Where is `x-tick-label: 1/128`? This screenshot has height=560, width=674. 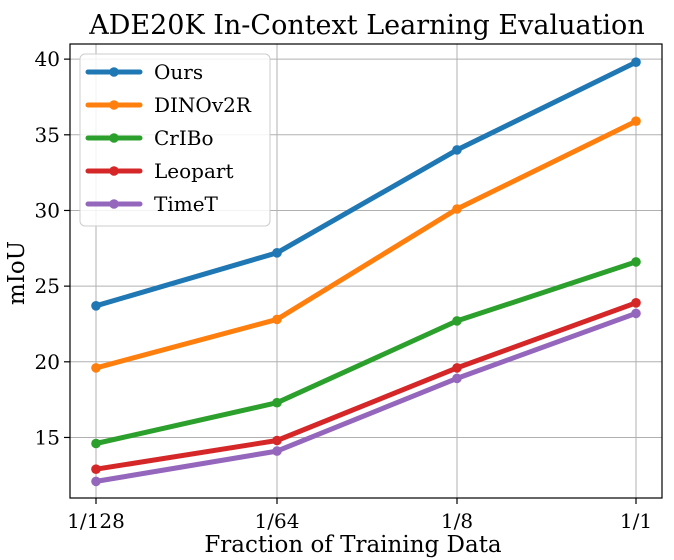 x-tick-label: 1/128 is located at coordinates (96, 521).